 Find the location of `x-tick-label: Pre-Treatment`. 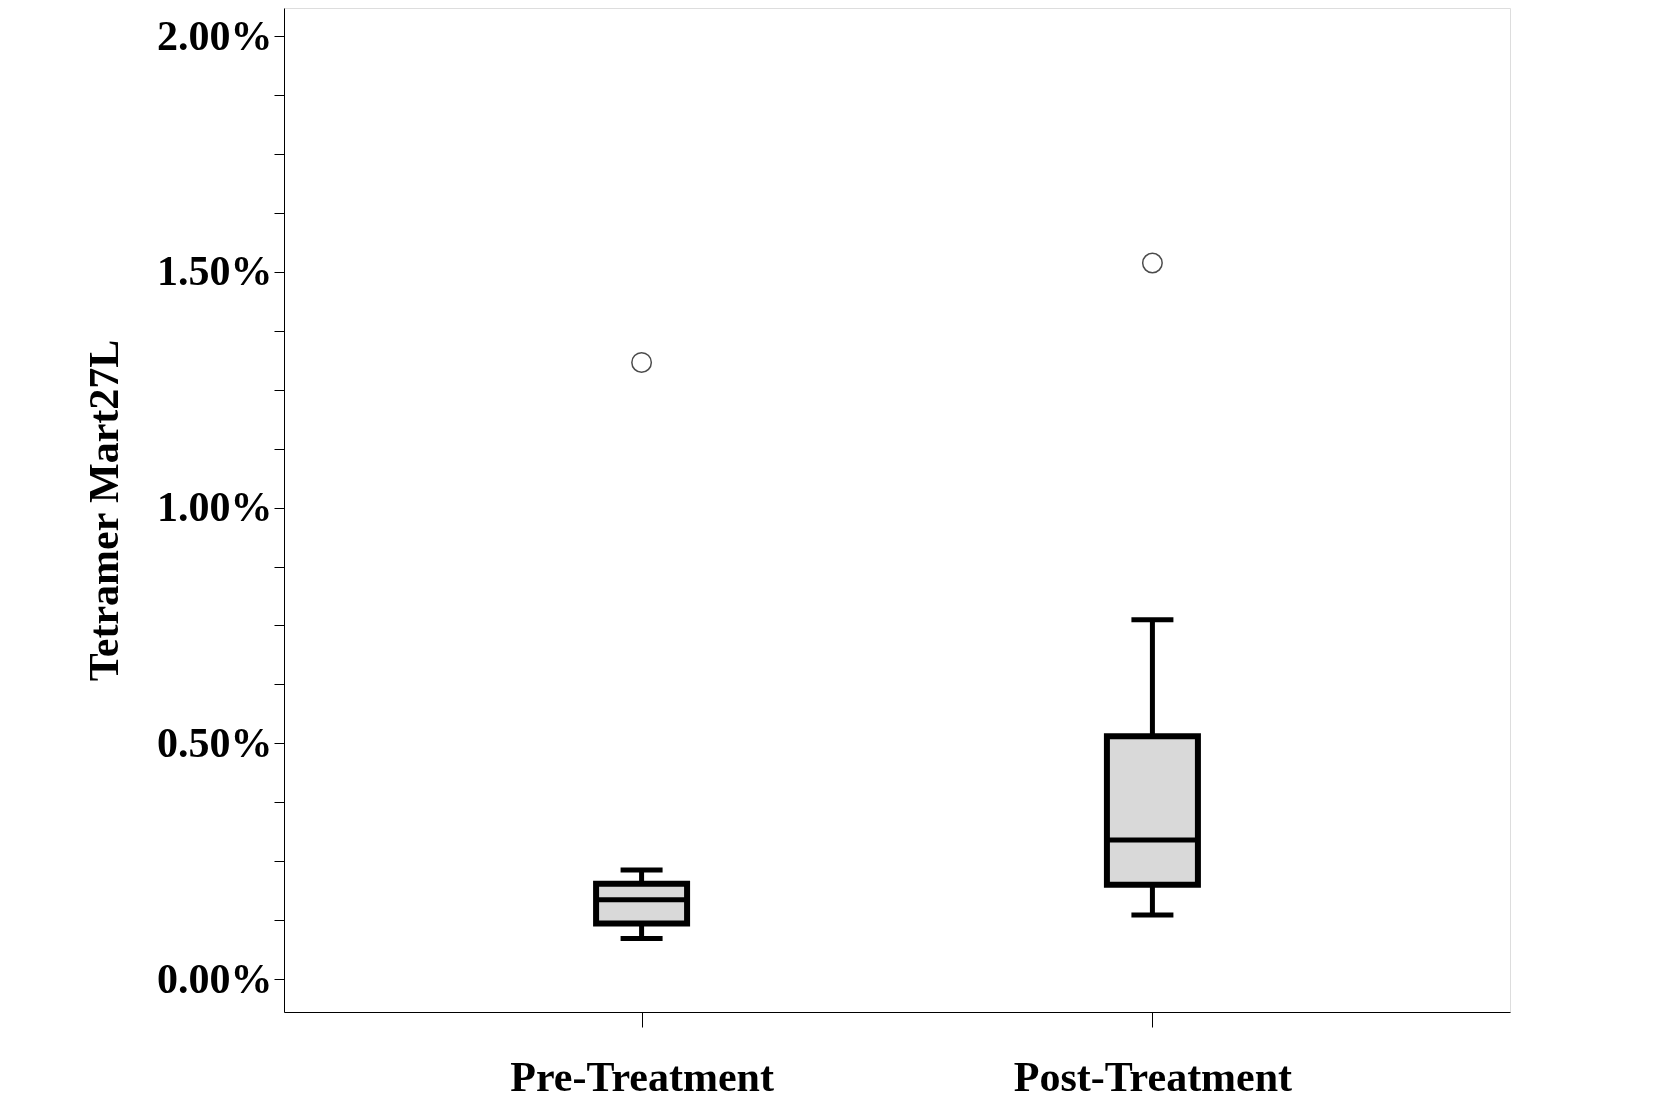

x-tick-label: Pre-Treatment is located at coordinates (642, 1076).